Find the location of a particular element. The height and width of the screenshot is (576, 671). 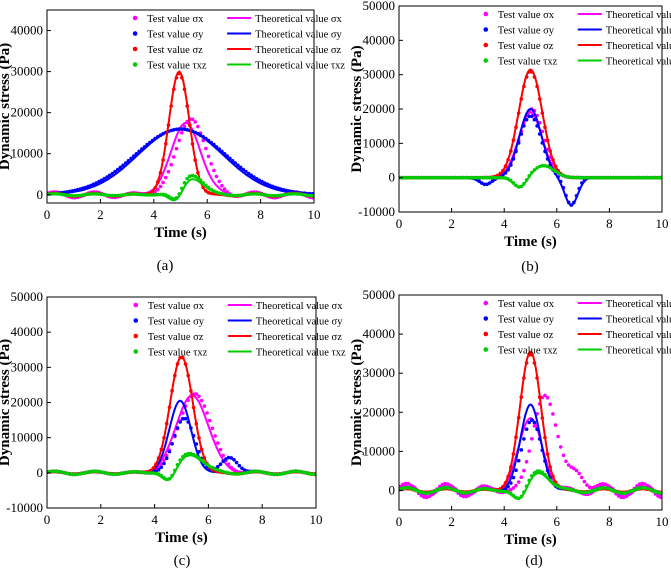

x-tick-label: 0 is located at coordinates (399, 223).